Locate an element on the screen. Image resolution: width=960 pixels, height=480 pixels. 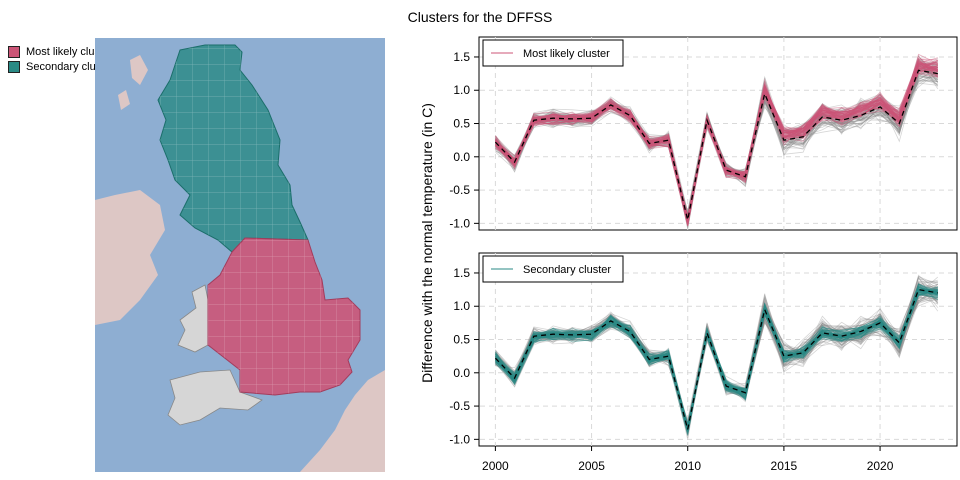
legend-label-most-likely: Most likely cluster is located at coordinates (566, 54).